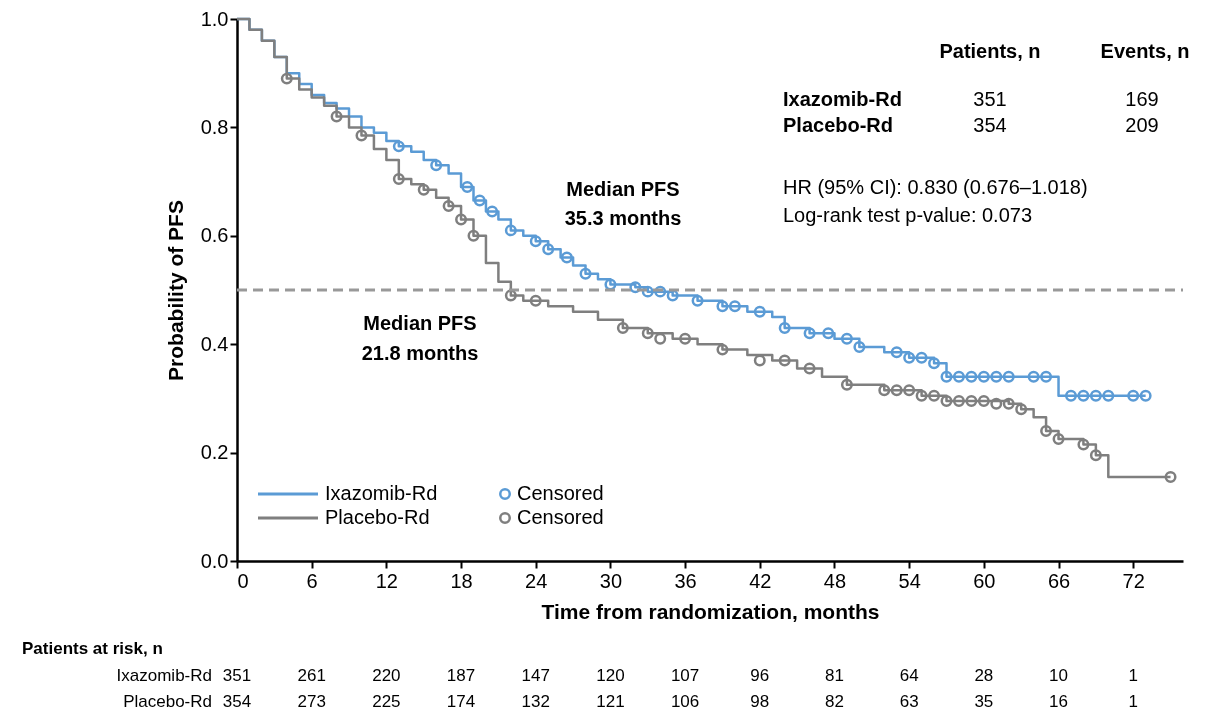  I want to click on x-tick-label: 42, so click(760, 580).